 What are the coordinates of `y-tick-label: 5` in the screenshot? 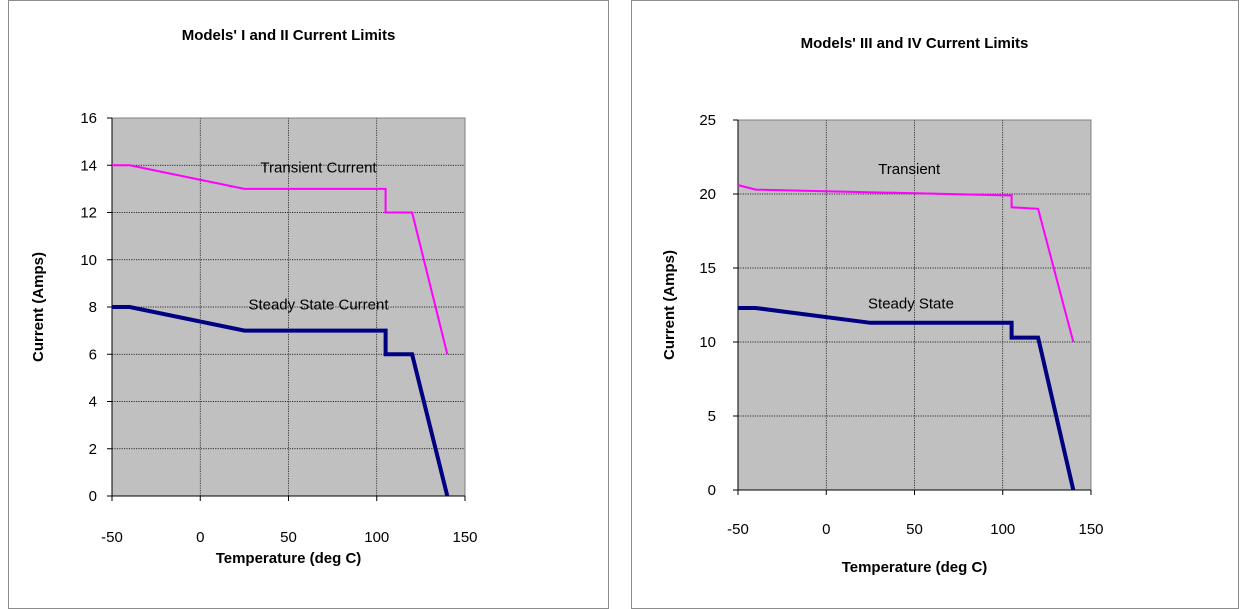 It's located at (712, 416).